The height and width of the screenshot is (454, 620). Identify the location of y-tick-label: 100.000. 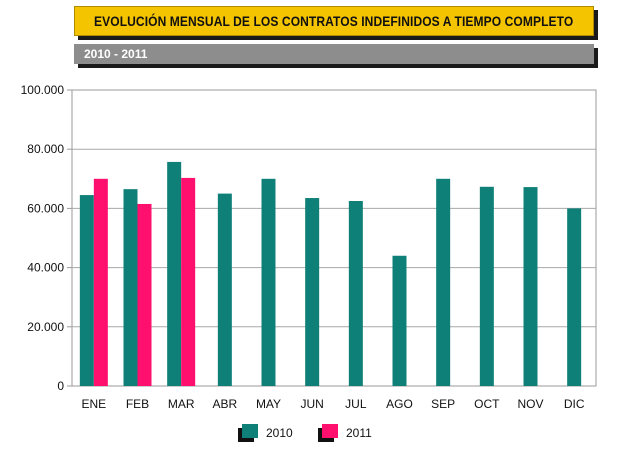
(43, 90).